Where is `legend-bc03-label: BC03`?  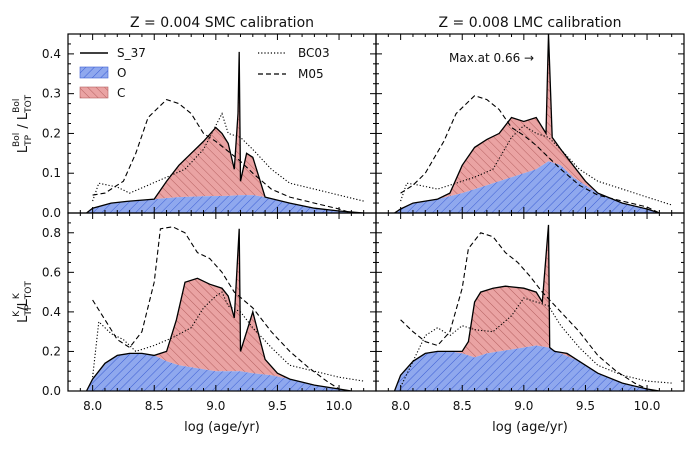
legend-bc03-label: BC03 is located at coordinates (314, 53).